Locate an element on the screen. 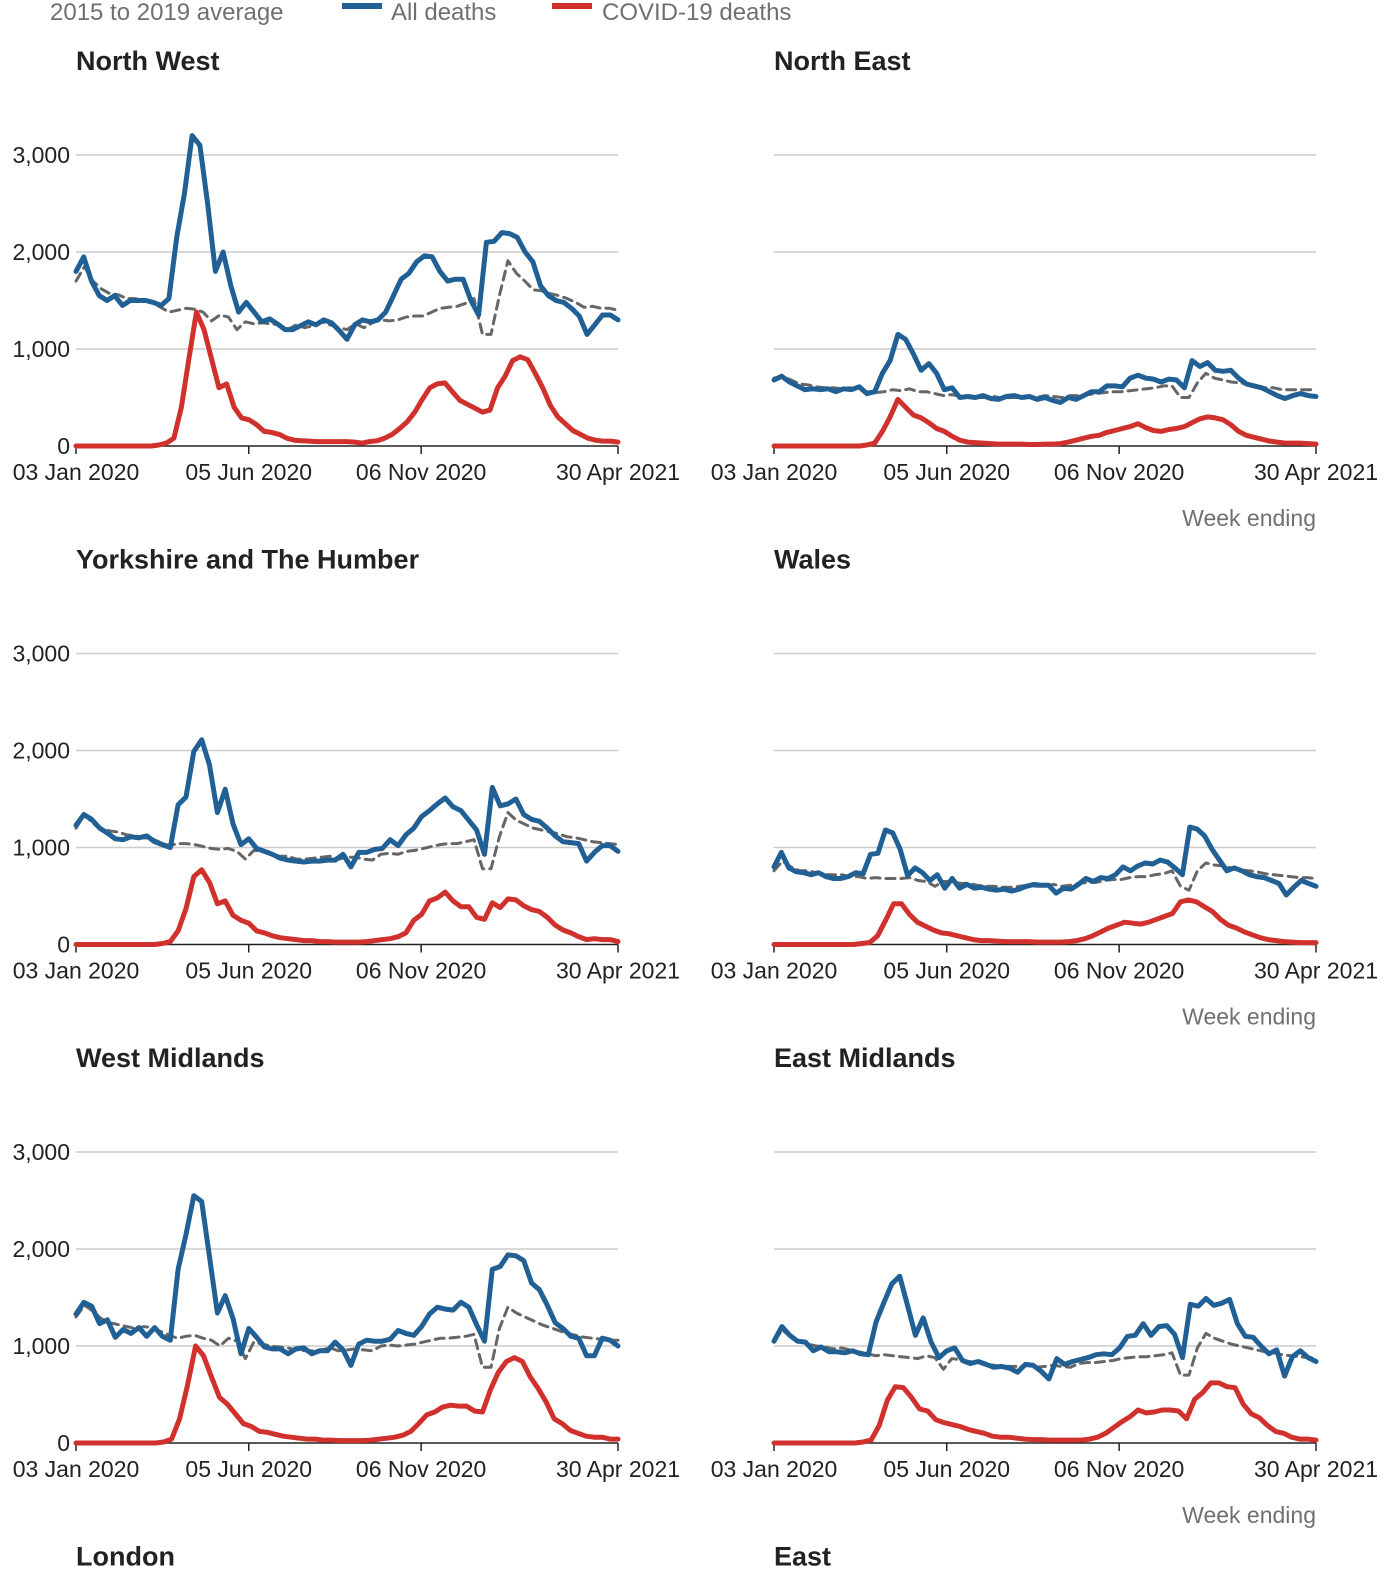 The height and width of the screenshot is (1572, 1384). panel-title: Wales is located at coordinates (812, 560).